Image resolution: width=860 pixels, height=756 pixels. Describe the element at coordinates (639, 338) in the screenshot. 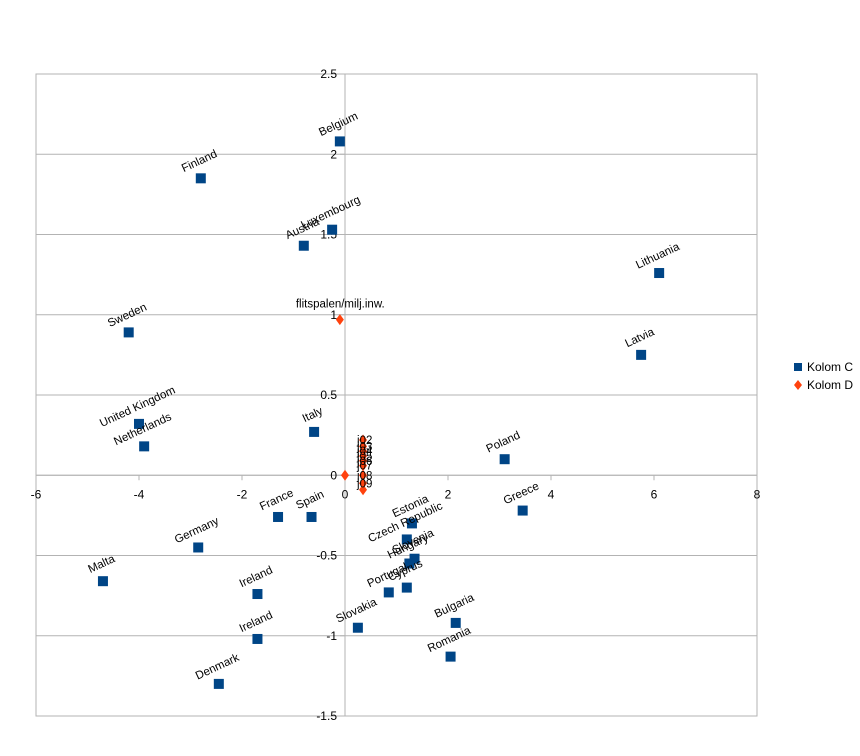

I see `data-label: Latvia` at that location.